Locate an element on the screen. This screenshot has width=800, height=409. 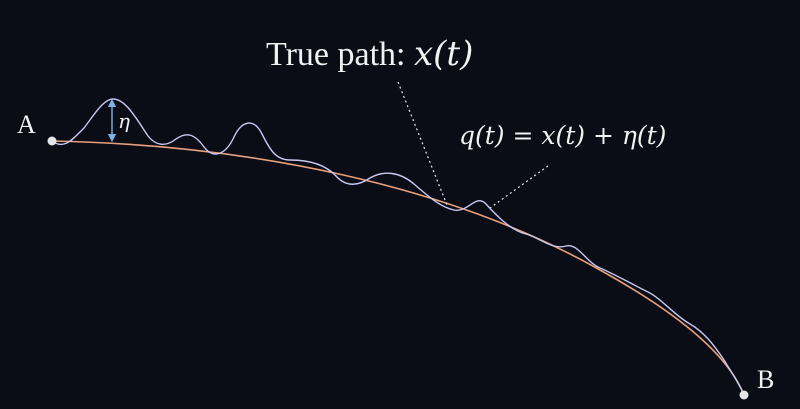
eta-label: η is located at coordinates (124, 121).